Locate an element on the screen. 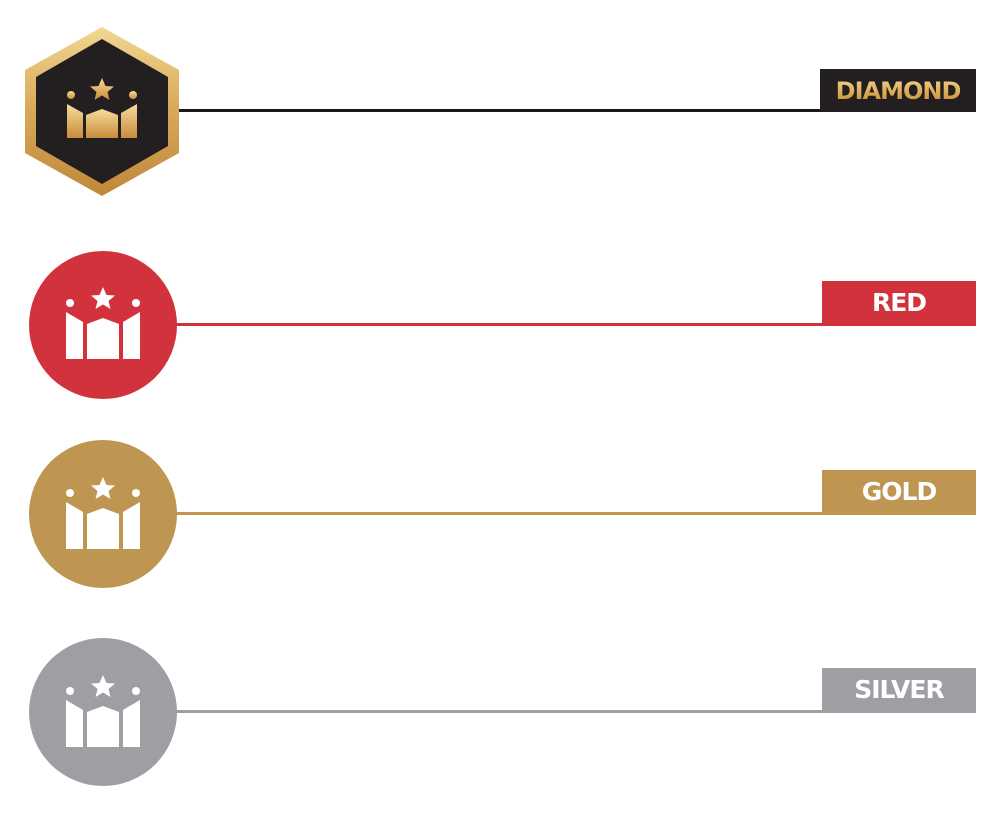  red-badge is located at coordinates (103, 325).